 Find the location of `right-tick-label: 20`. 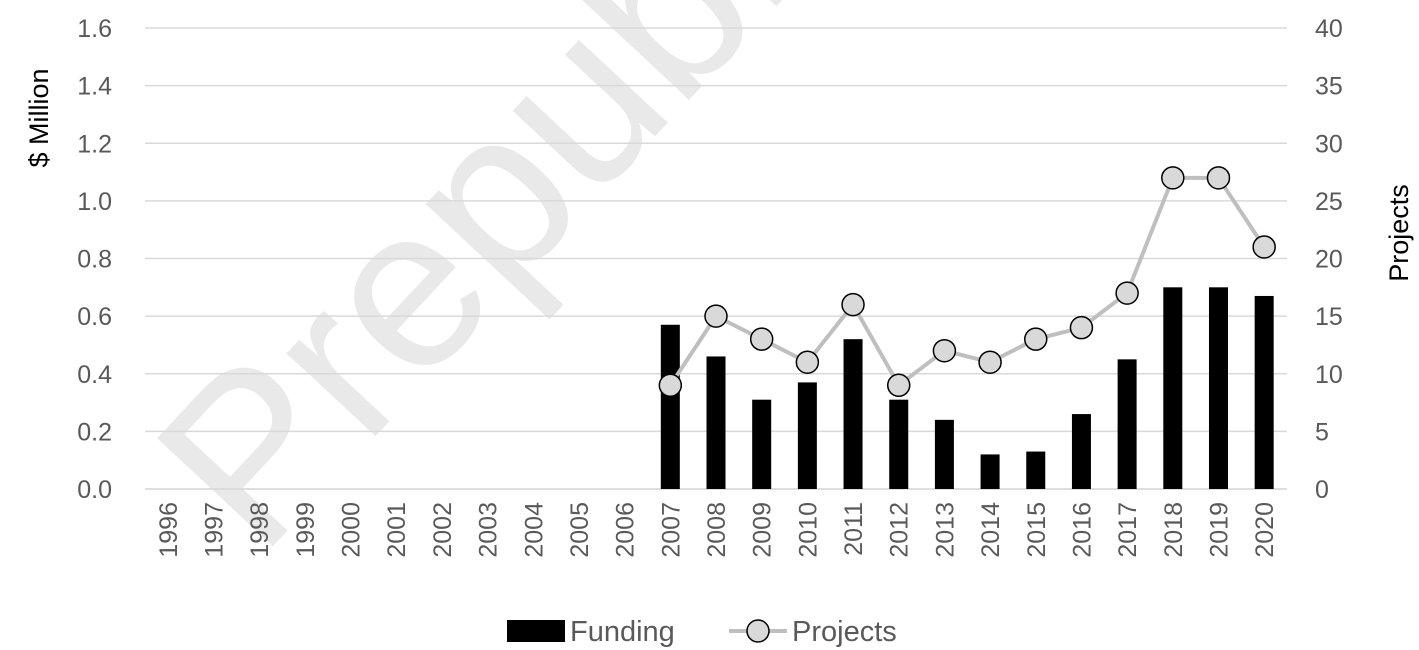

right-tick-label: 20 is located at coordinates (1329, 260).